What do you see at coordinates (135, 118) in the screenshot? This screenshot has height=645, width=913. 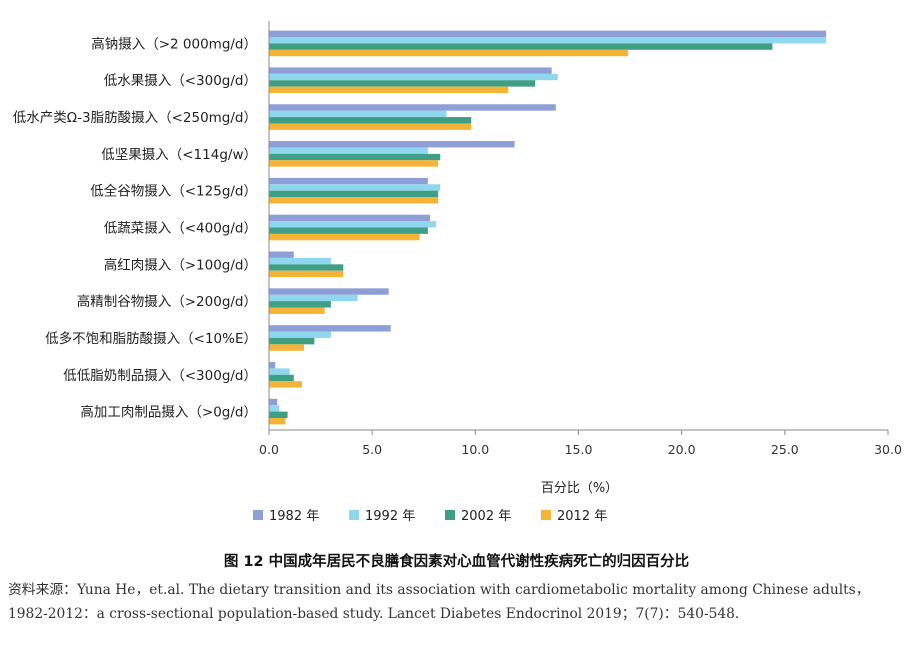 I see `category-label: 低水产类Ω-3脂肪酸摄入（<250mg/d）` at bounding box center [135, 118].